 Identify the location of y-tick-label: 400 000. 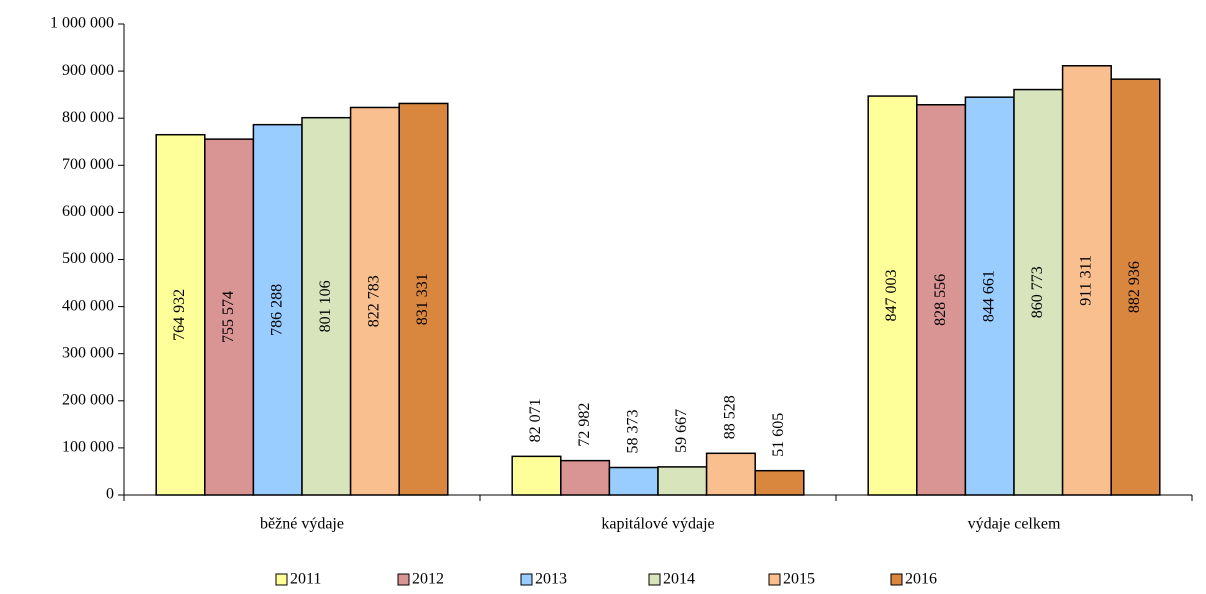
(88, 305).